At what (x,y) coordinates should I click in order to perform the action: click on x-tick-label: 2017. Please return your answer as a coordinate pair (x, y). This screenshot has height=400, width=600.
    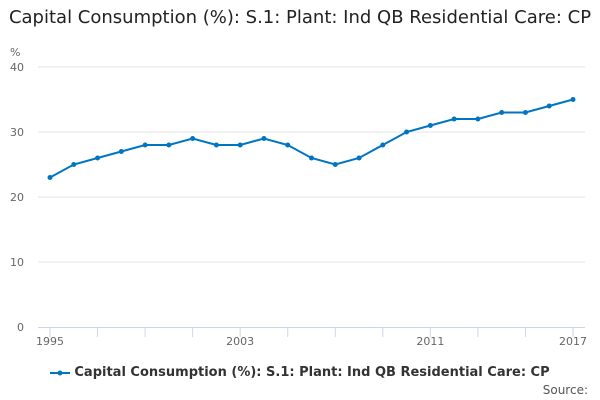
    Looking at the image, I should click on (573, 341).